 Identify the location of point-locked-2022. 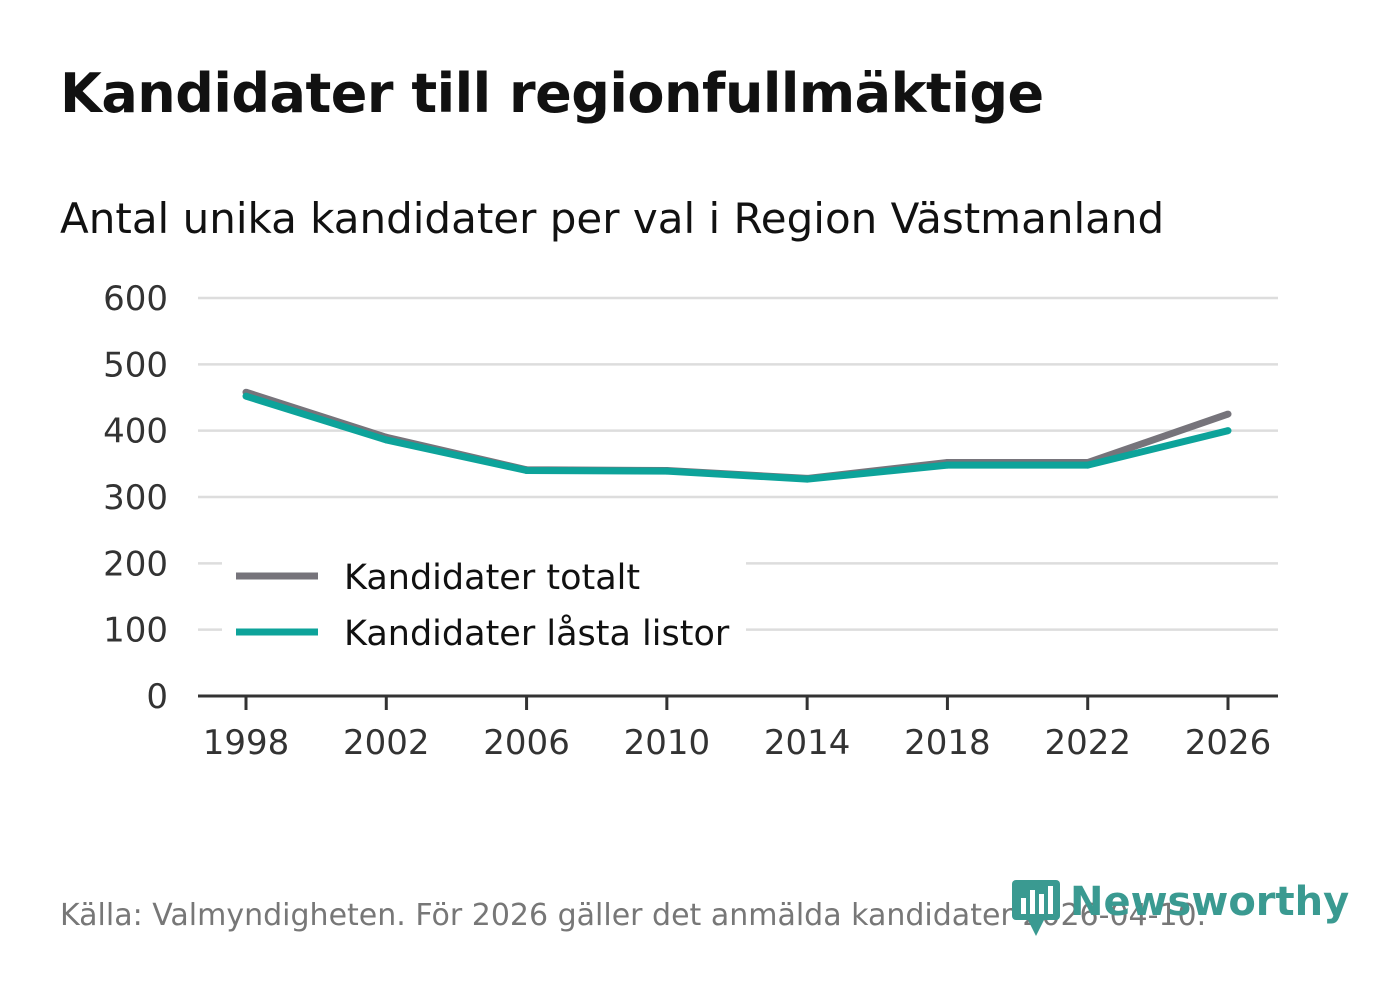
(1088, 465).